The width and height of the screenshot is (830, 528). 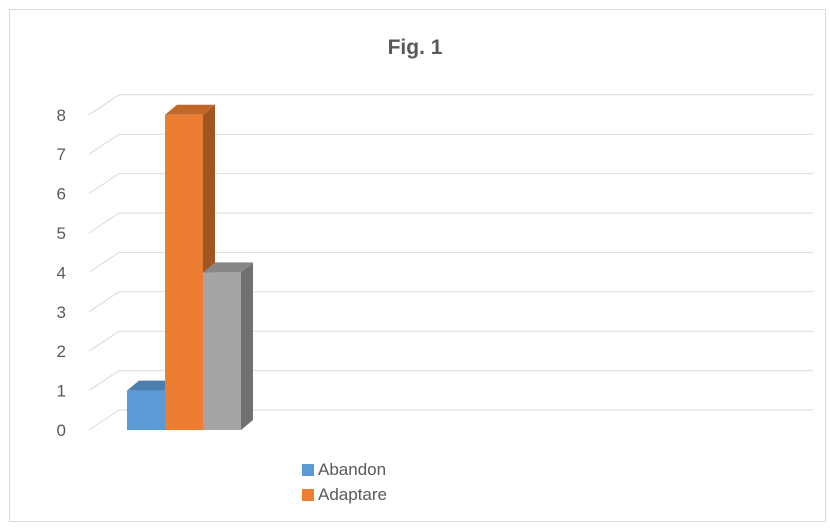 I want to click on y-tick-label-2: 2, so click(x=61, y=351).